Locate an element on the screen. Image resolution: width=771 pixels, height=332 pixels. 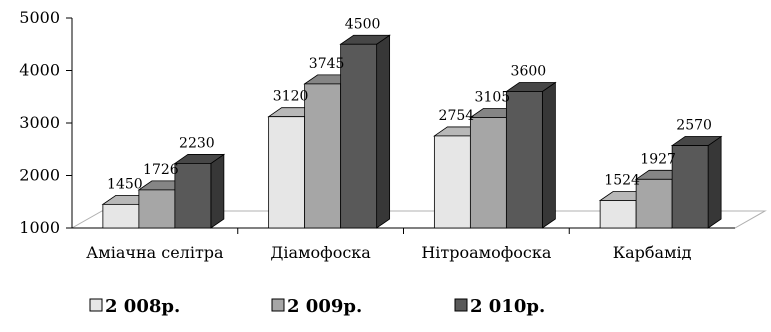
data-label: 3600 is located at coordinates (529, 72).